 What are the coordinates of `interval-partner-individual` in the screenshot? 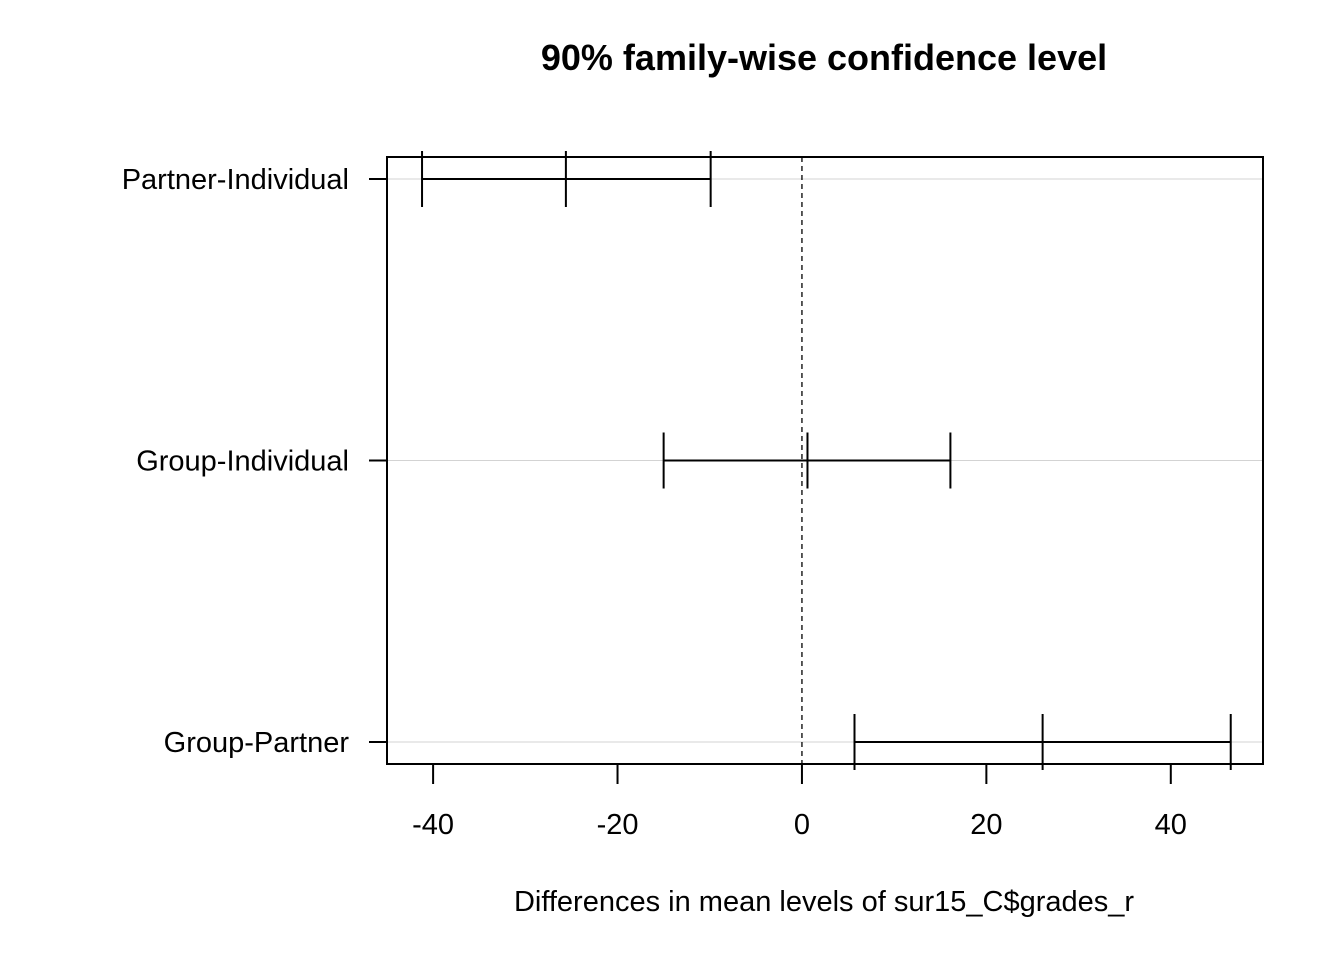 It's located at (566, 179).